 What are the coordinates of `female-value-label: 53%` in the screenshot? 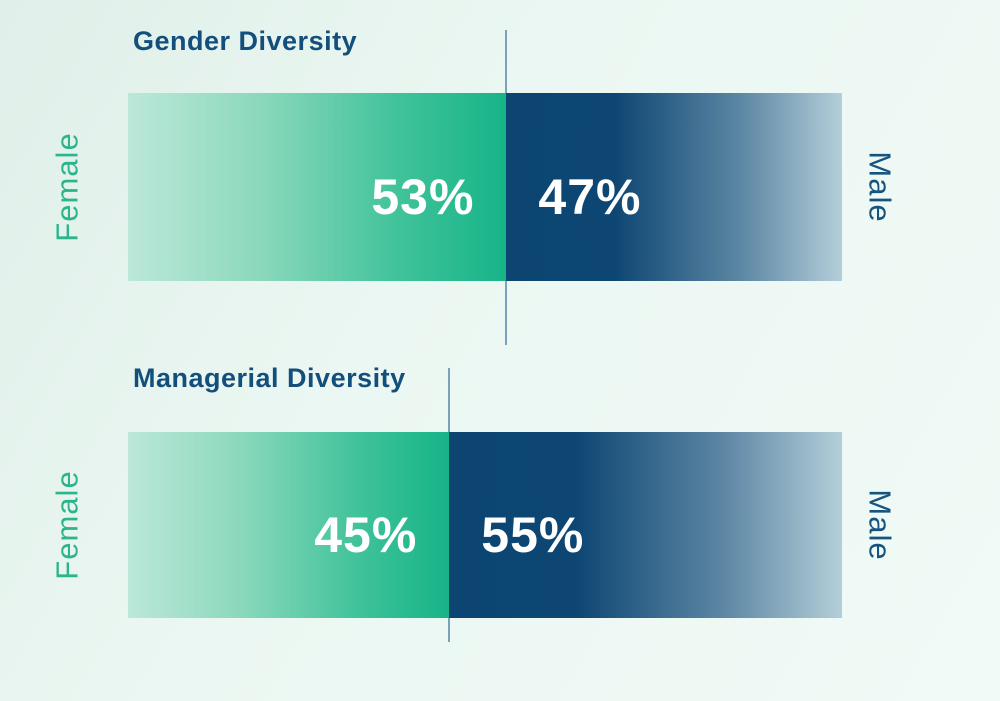 It's located at (423, 197).